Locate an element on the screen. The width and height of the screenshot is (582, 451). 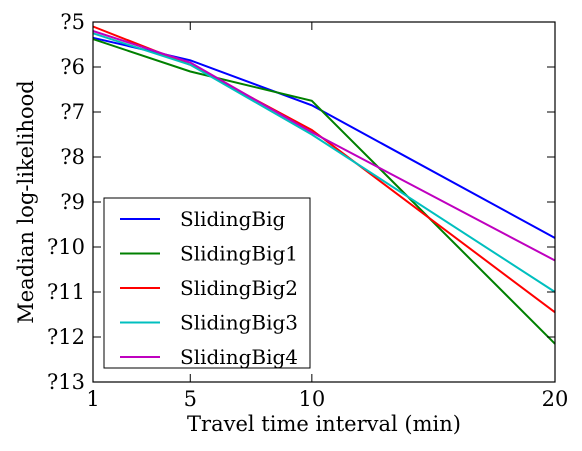
legend-label: SlidingBig2 is located at coordinates (239, 288).